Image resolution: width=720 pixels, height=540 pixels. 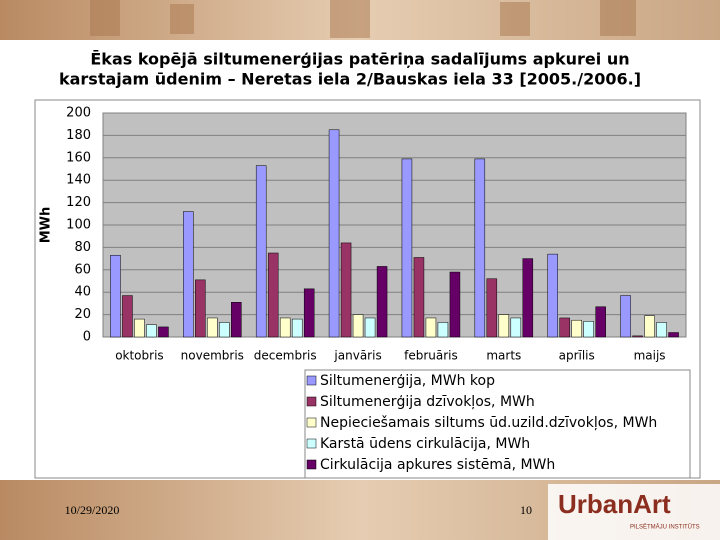 What do you see at coordinates (78, 180) in the screenshot?
I see `y-tick-label: 140` at bounding box center [78, 180].